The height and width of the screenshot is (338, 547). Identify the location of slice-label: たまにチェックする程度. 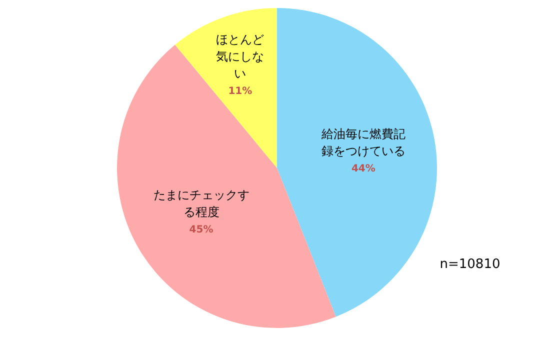
(201, 204).